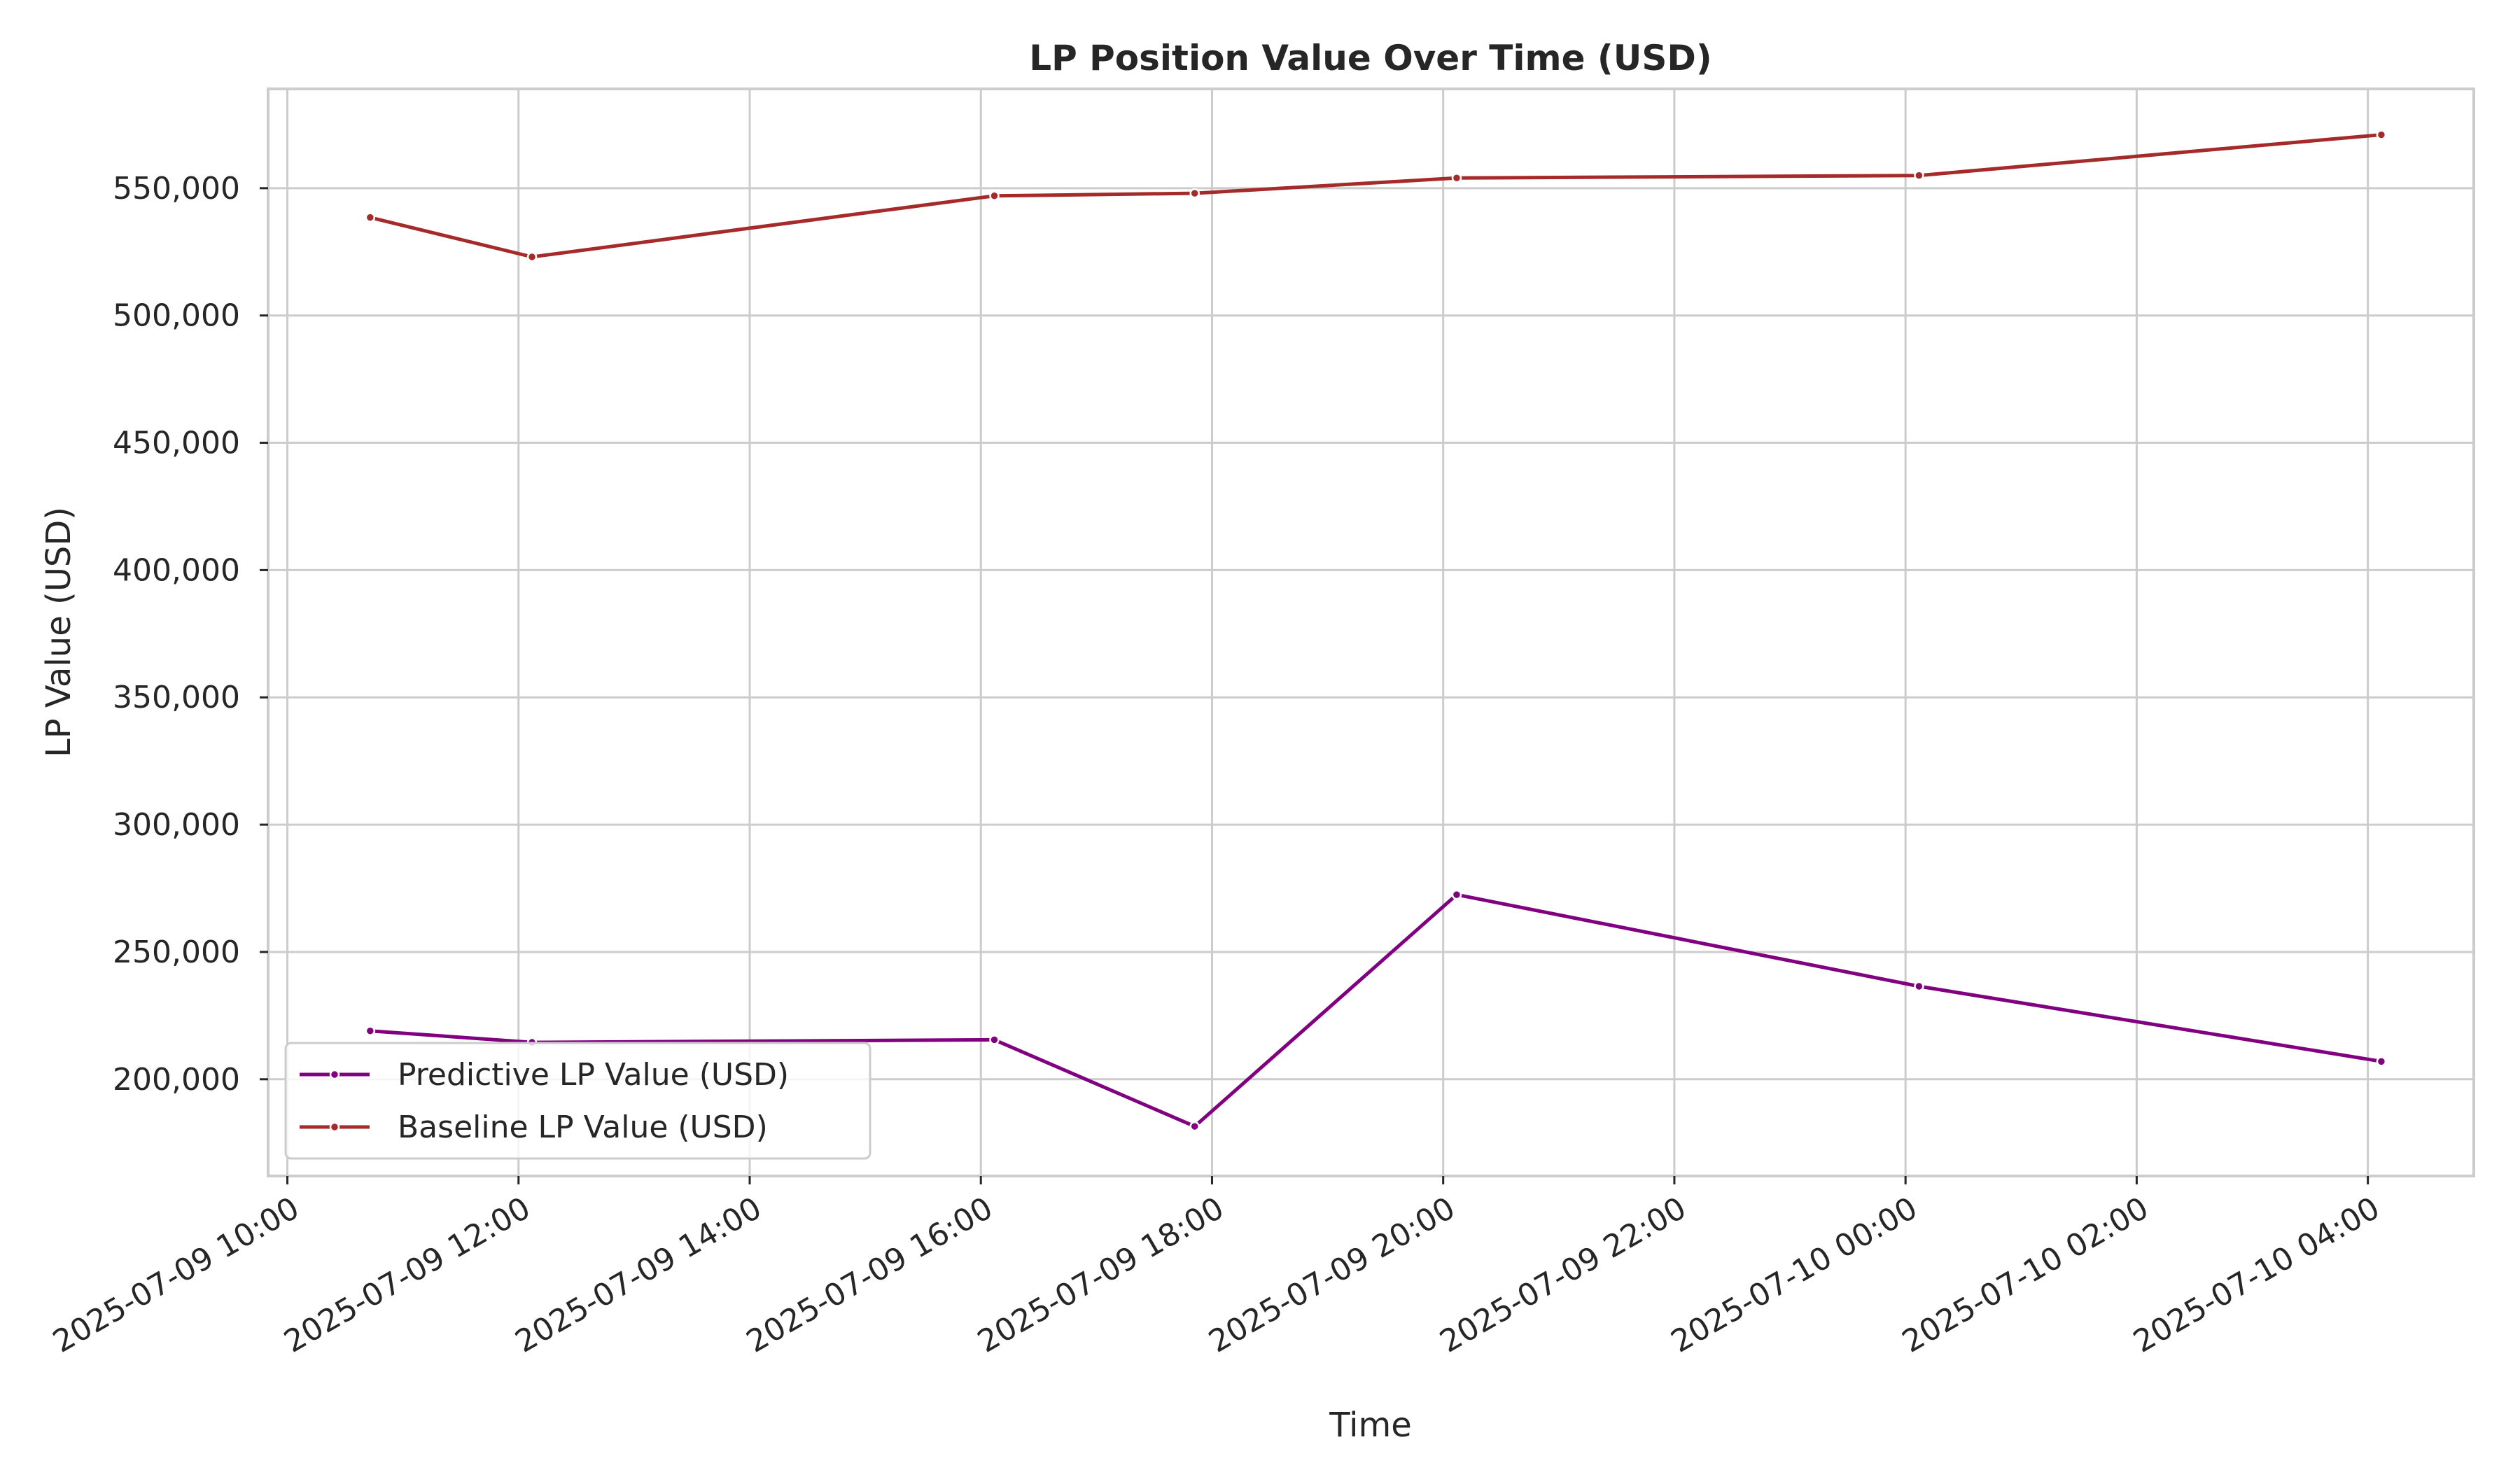 The height and width of the screenshot is (1470, 2520). I want to click on y-tick-label: 400,000, so click(176, 570).